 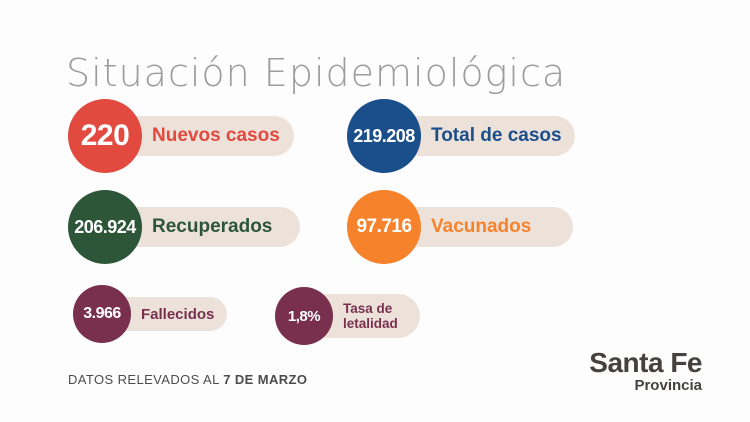 I want to click on stat-value: 206.924, so click(x=105, y=226).